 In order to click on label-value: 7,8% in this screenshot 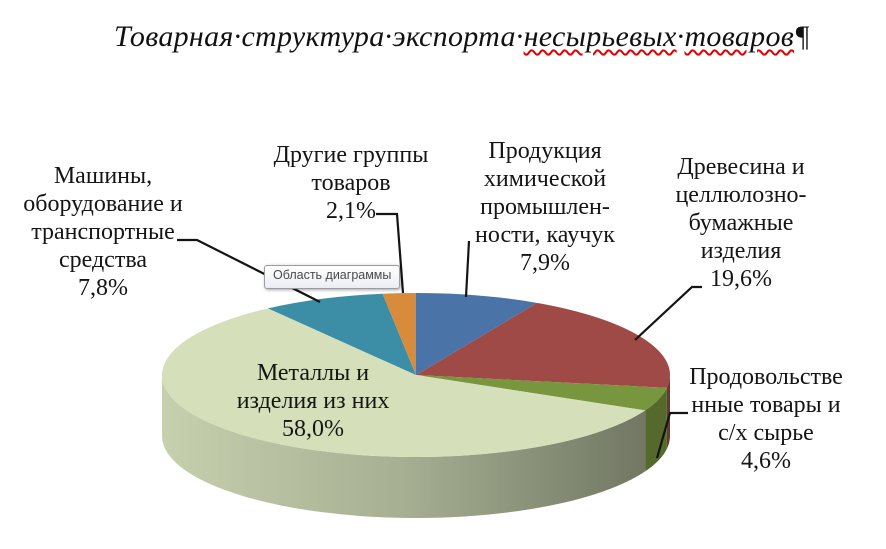, I will do `click(103, 288)`.